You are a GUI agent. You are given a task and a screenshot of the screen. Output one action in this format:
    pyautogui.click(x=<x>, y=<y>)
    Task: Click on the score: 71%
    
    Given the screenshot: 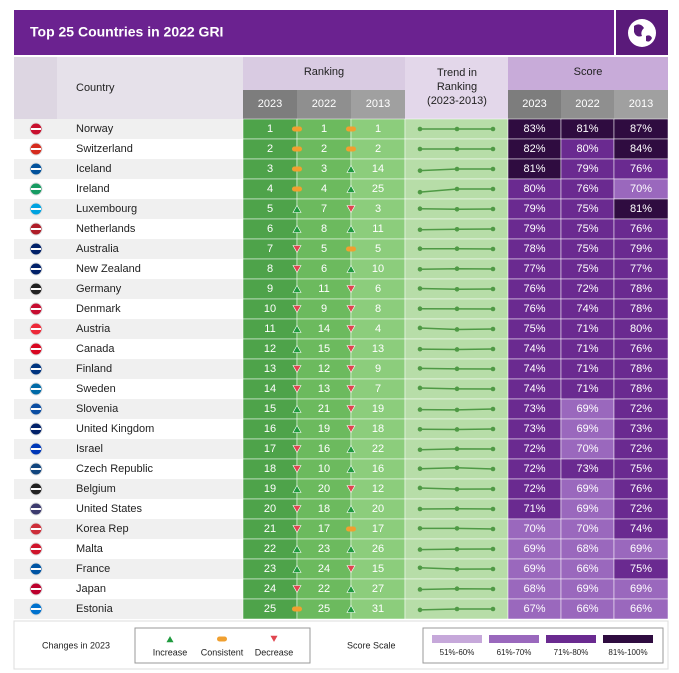 What is the action you would take?
    pyautogui.click(x=534, y=509)
    